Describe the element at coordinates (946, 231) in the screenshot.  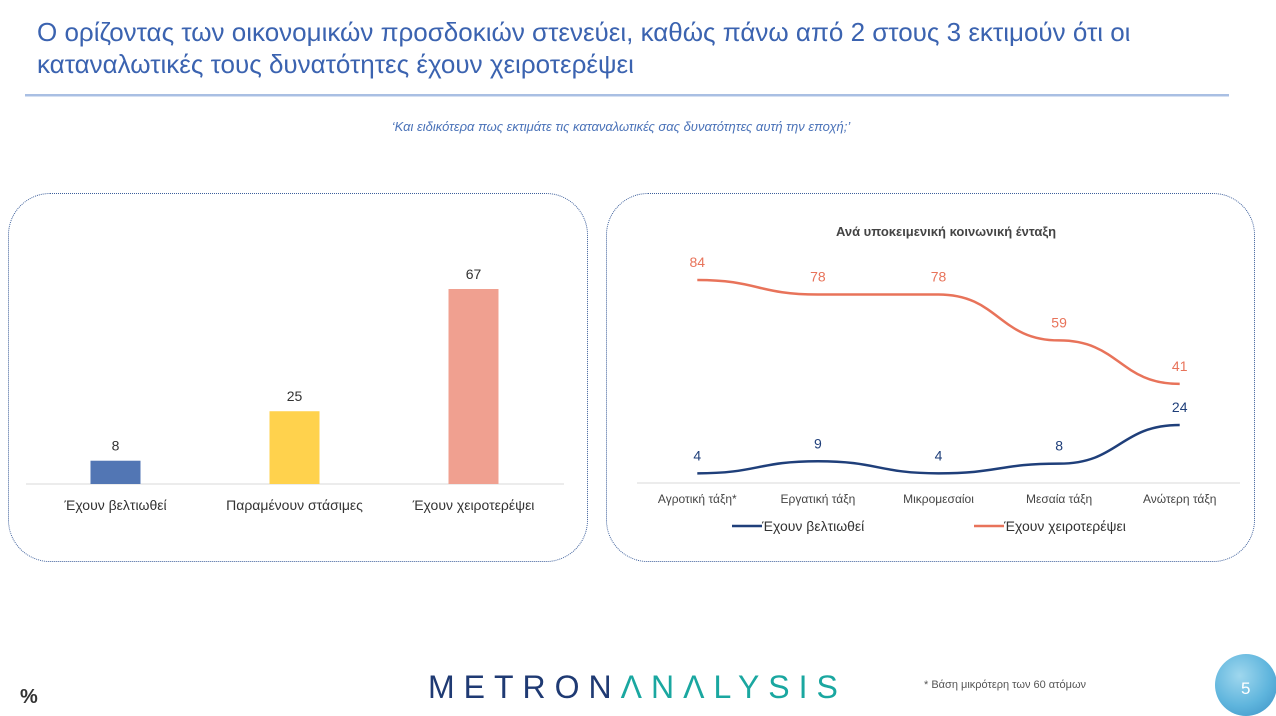
I see `line-chart-title: Ανά υποκειμενική κοινωνική ένταξη` at that location.